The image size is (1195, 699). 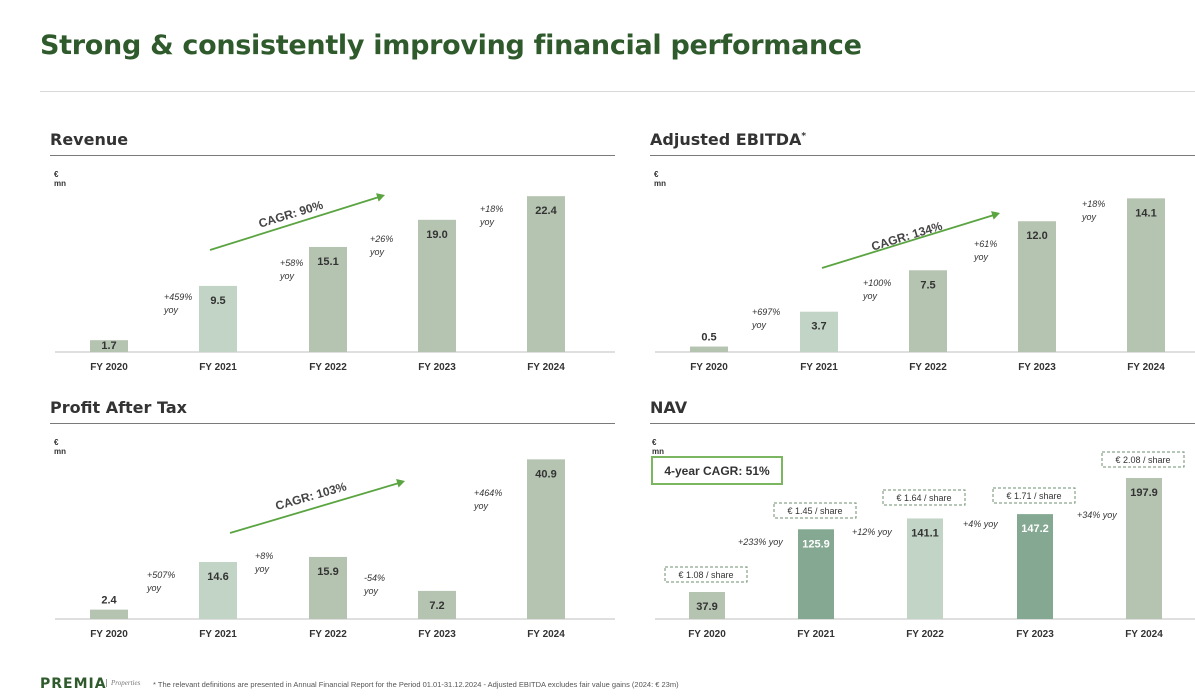 What do you see at coordinates (291, 214) in the screenshot?
I see `revenue-cagr-label: CAGR: 90%` at bounding box center [291, 214].